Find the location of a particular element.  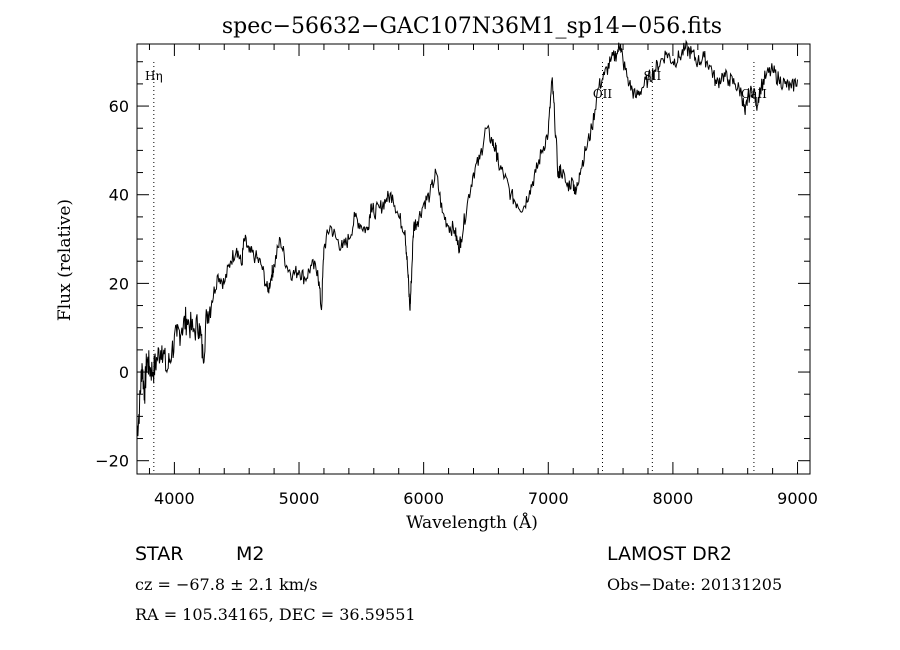

x-tick-label: 5000 is located at coordinates (299, 498).